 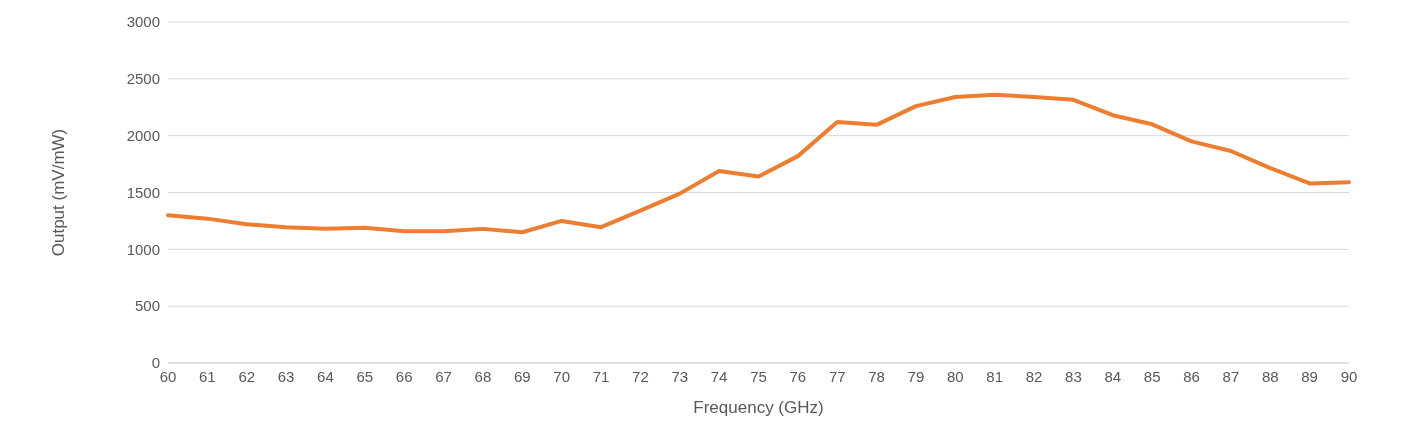 What do you see at coordinates (143, 22) in the screenshot?
I see `y-tick-label: 3000` at bounding box center [143, 22].